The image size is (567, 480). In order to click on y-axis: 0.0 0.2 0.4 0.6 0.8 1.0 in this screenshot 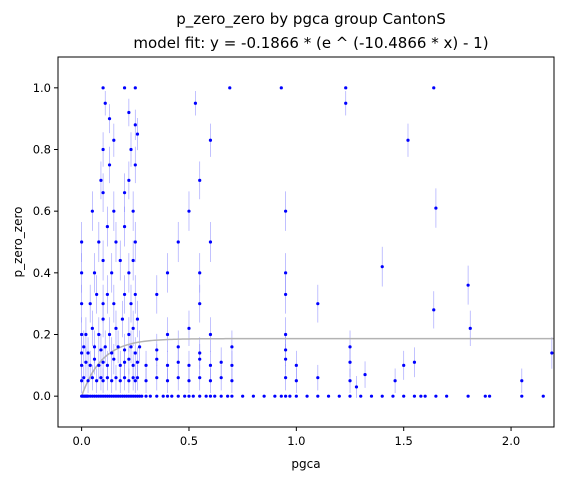, I will do `click(45, 242)`.